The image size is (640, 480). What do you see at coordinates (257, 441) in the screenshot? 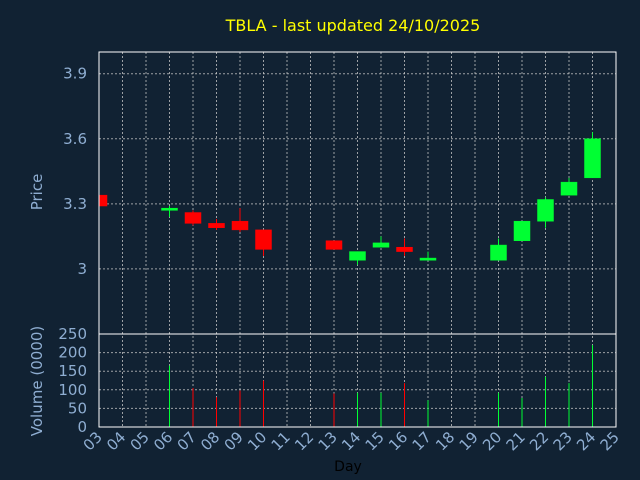
I see `x-tick-label: 10` at bounding box center [257, 441].